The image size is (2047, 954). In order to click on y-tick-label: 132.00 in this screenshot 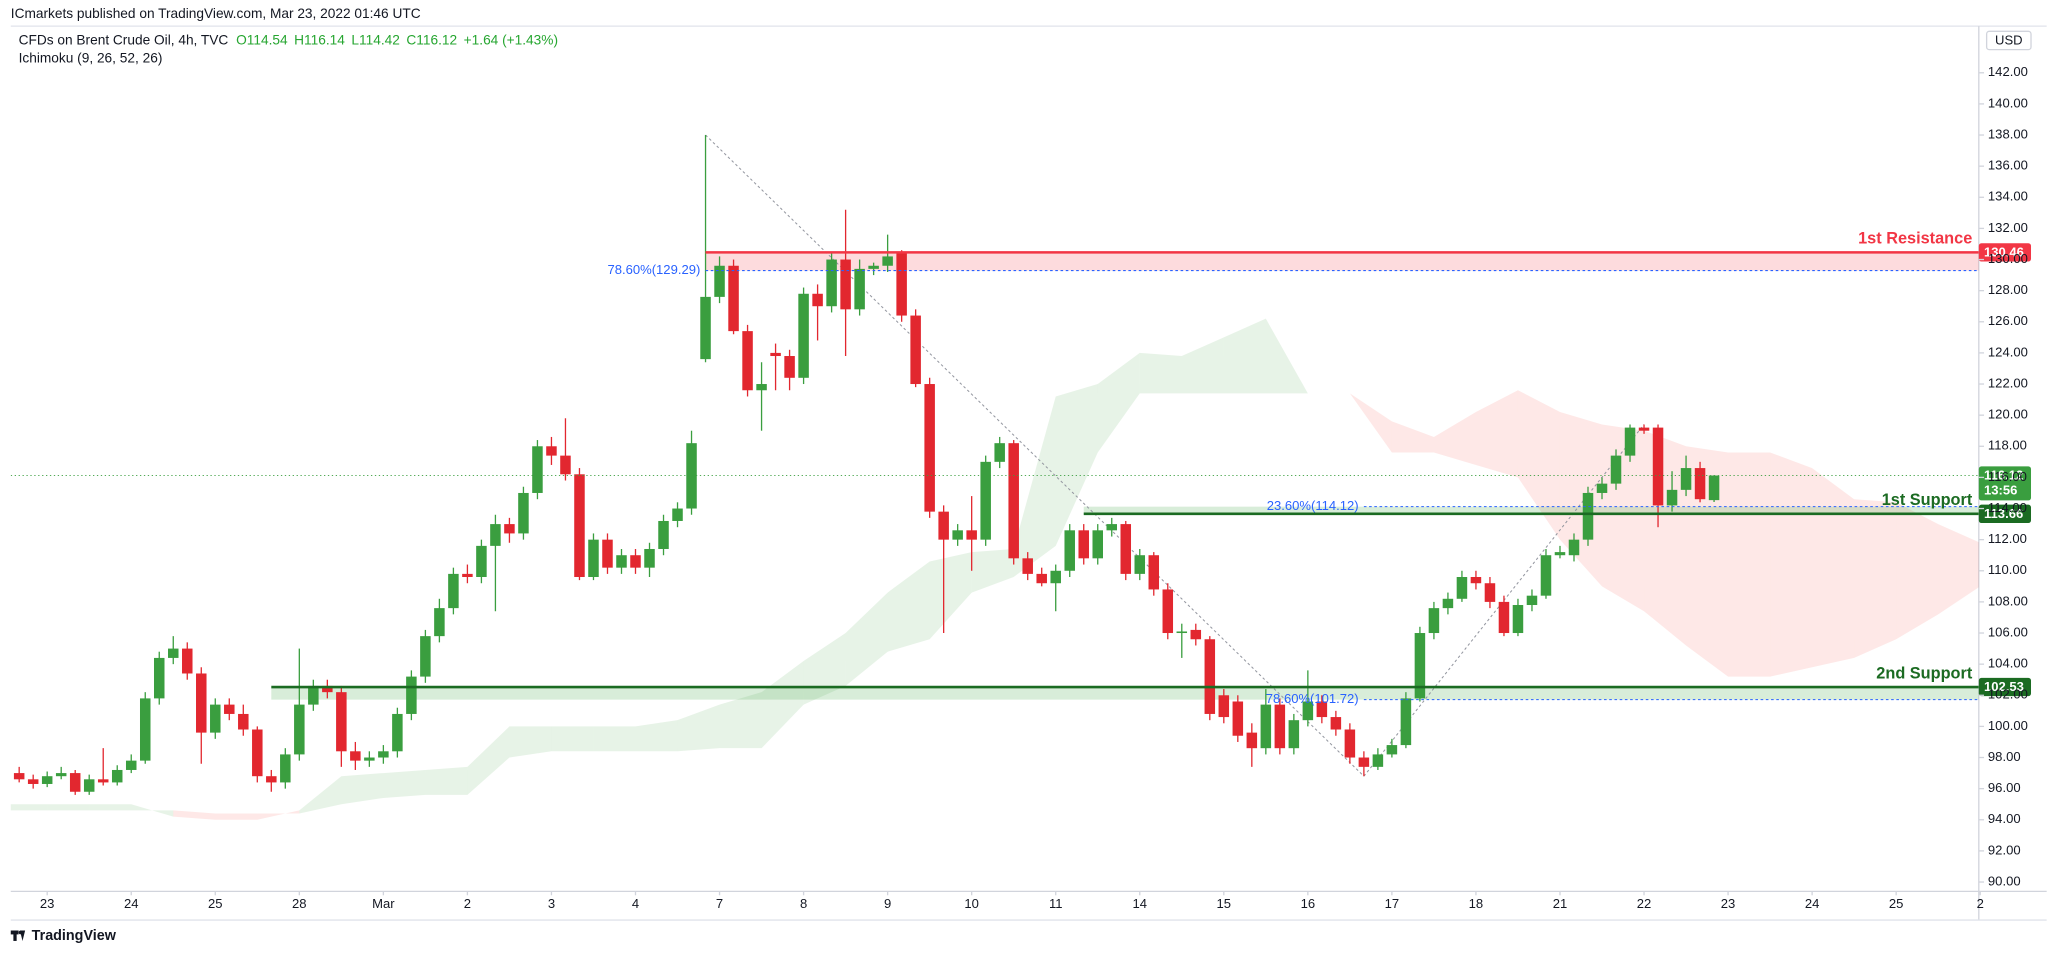, I will do `click(2008, 227)`.